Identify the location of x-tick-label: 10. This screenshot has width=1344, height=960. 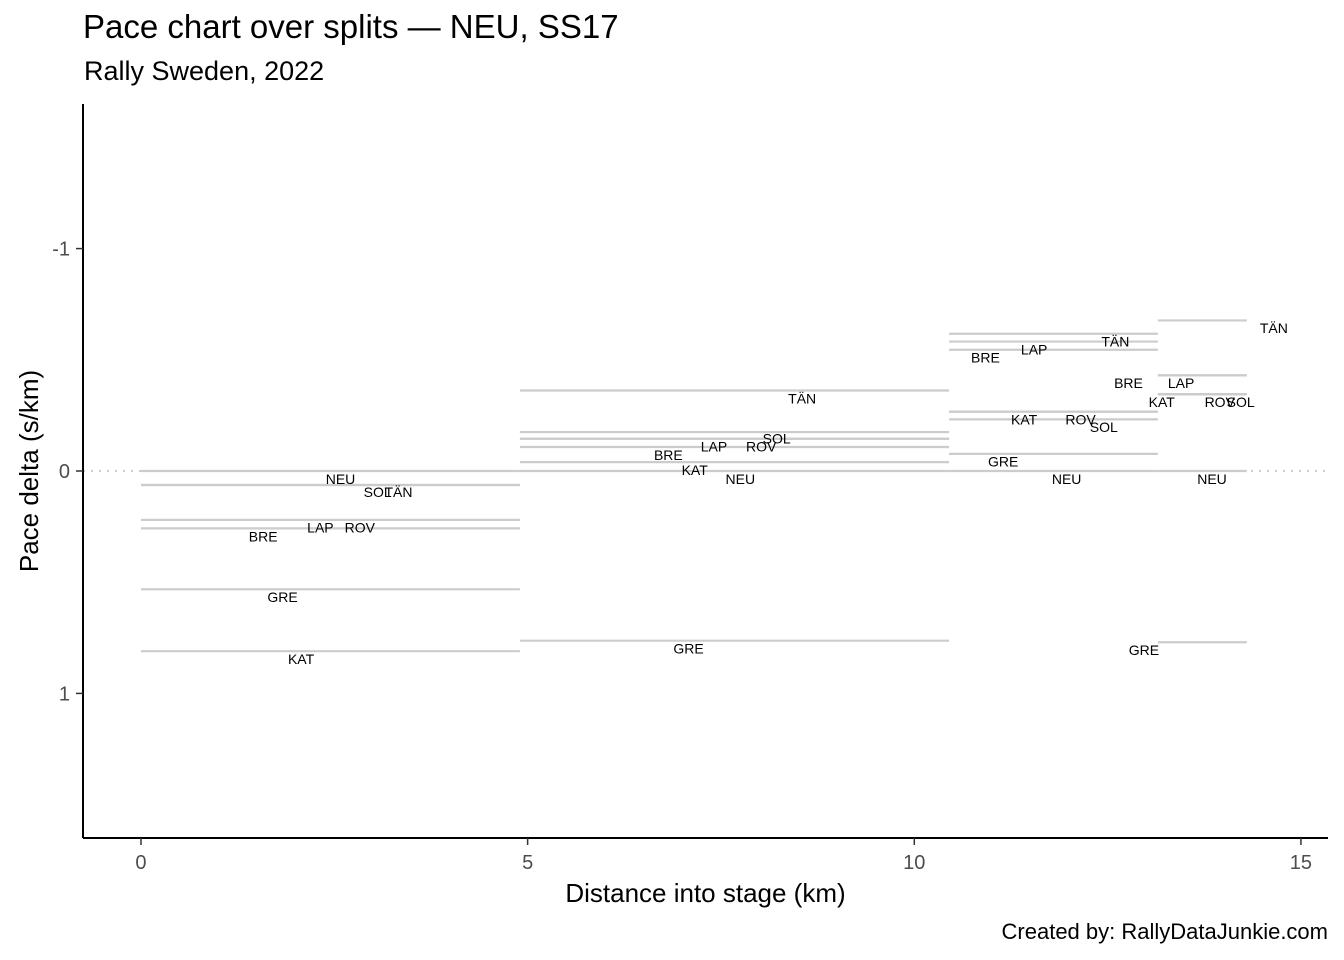
(914, 863).